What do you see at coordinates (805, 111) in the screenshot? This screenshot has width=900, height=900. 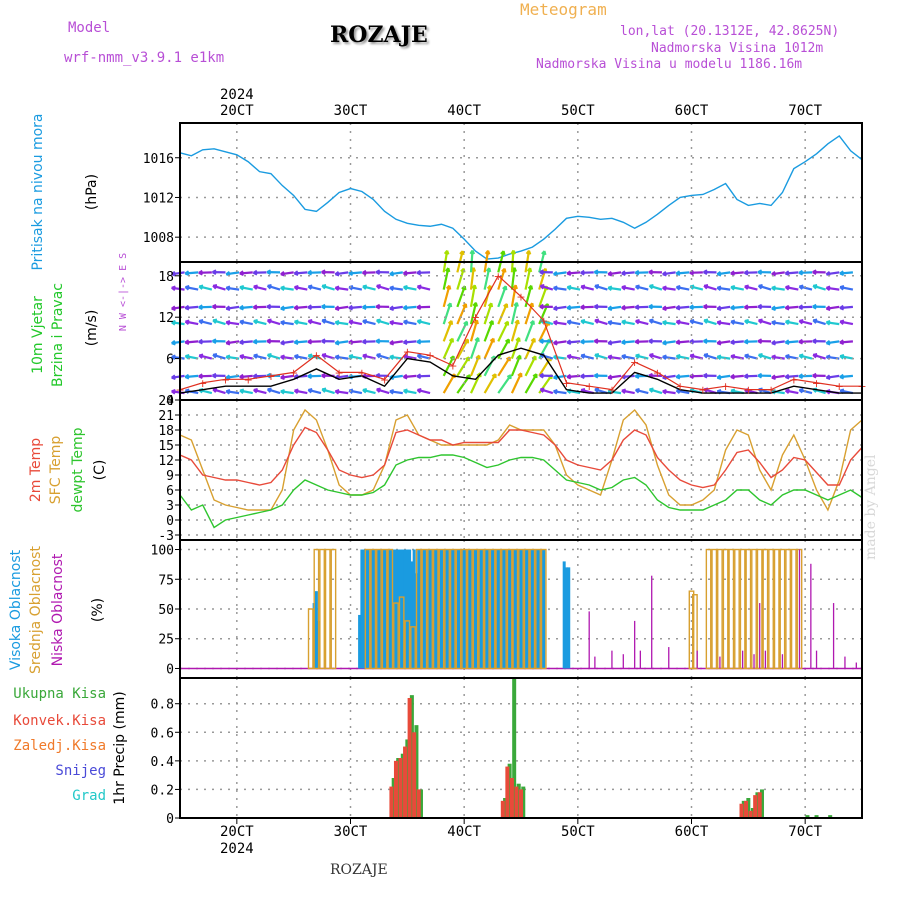 I see `x-tick-label-top: 70CT` at bounding box center [805, 111].